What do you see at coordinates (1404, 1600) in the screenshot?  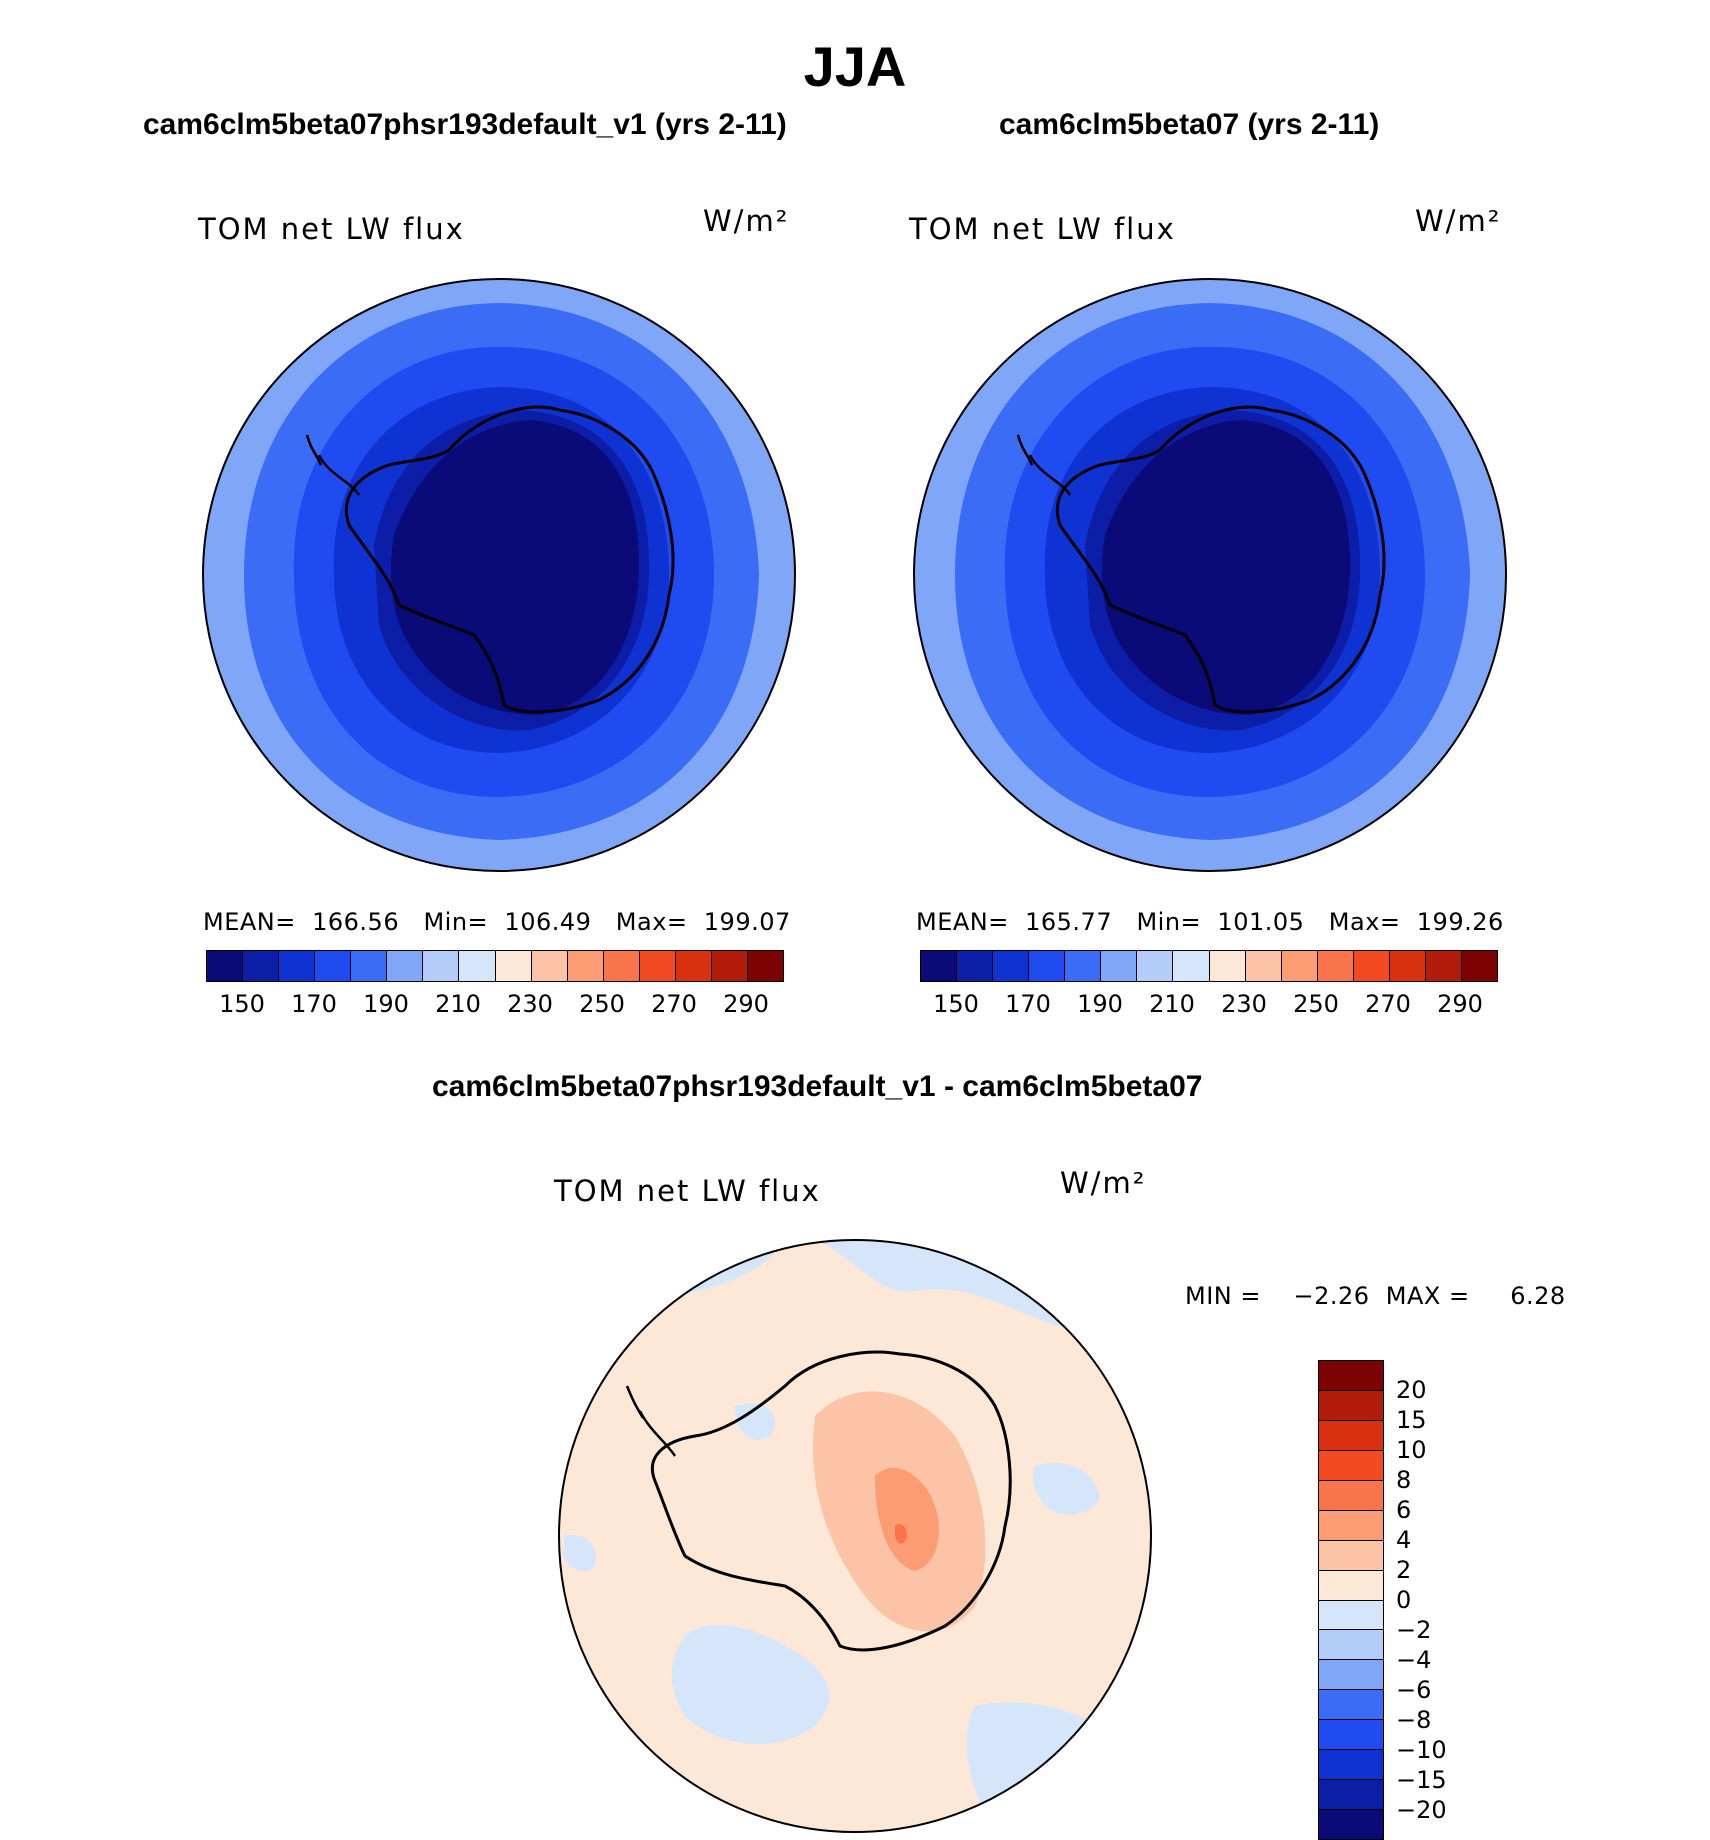 I see `colorbar-tick-label: 0` at bounding box center [1404, 1600].